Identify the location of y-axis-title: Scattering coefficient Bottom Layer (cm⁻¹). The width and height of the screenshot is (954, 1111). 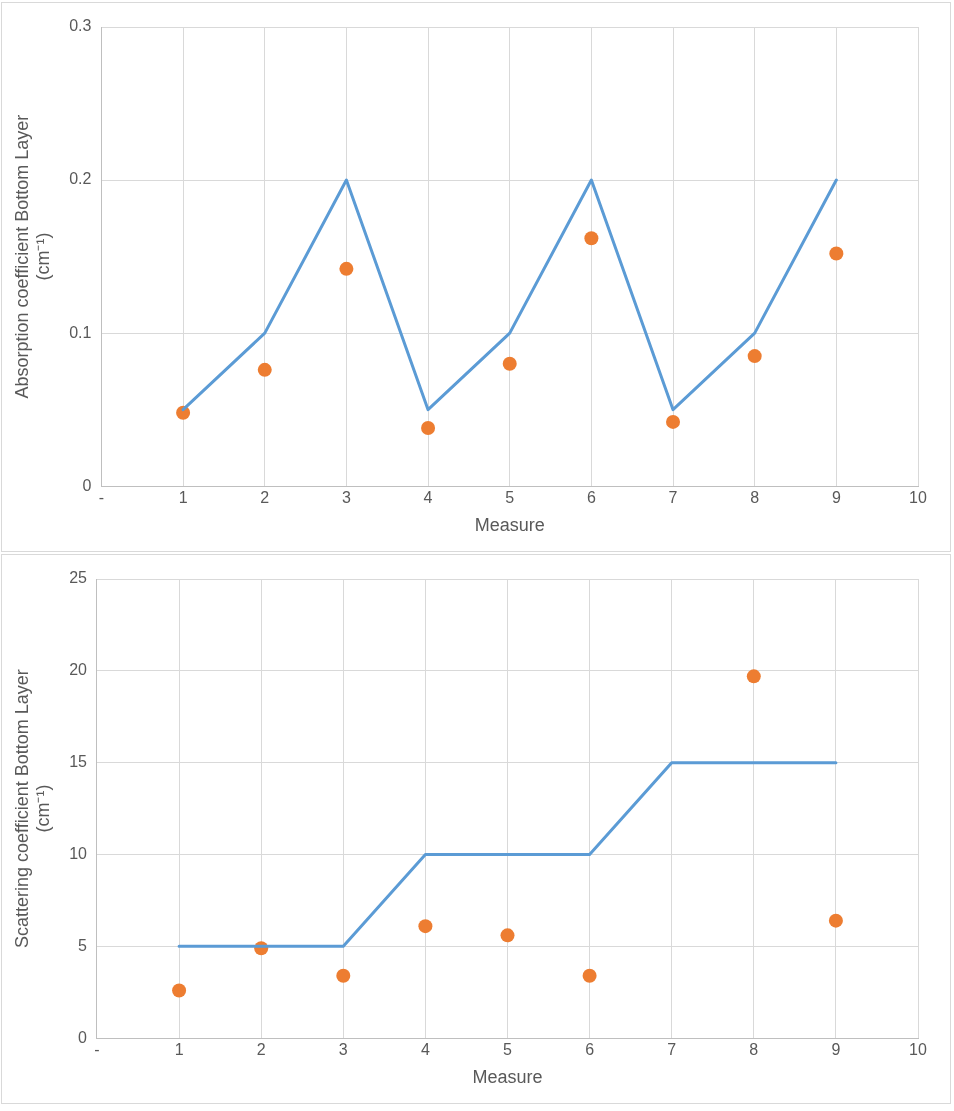
(32, 809).